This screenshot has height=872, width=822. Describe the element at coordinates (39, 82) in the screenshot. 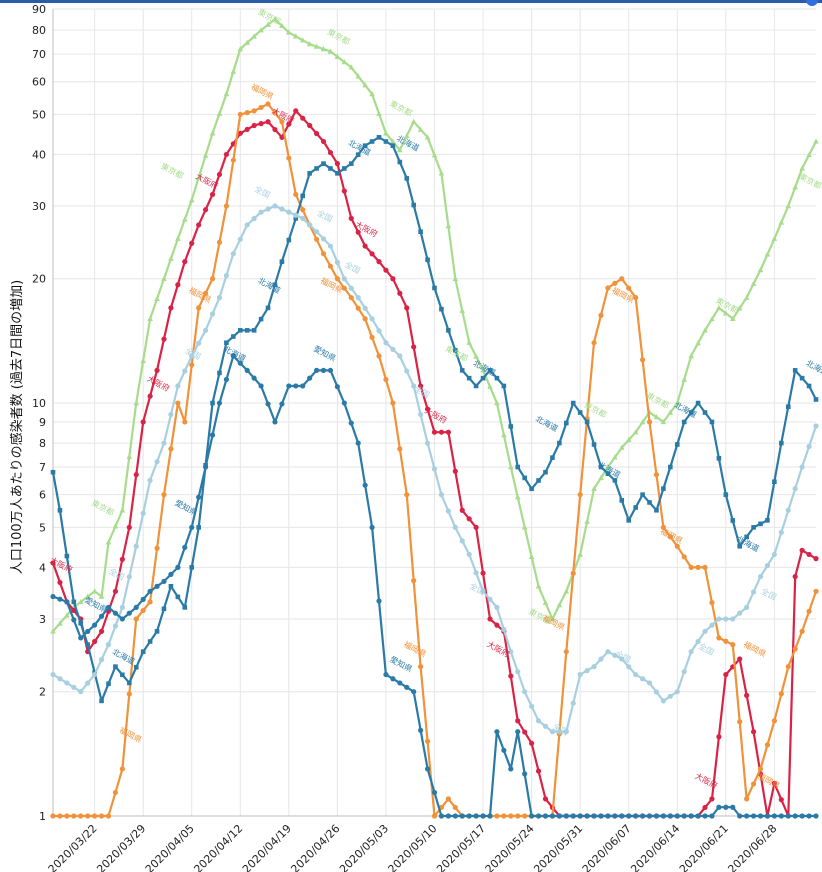

I see `y-tick-label: 60` at that location.